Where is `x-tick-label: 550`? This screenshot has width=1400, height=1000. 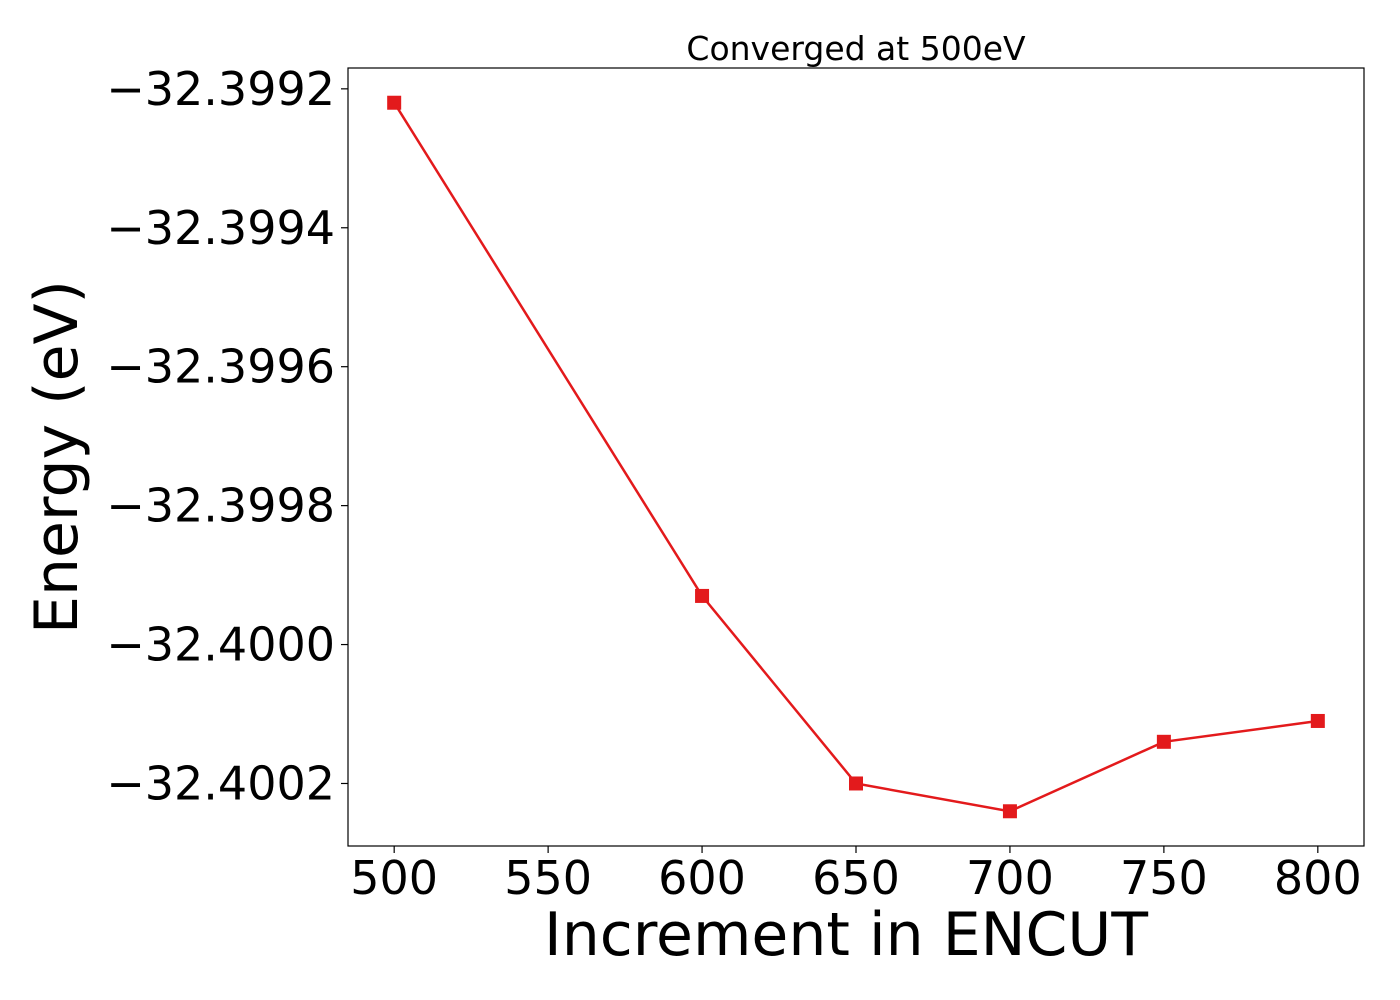 x-tick-label: 550 is located at coordinates (548, 878).